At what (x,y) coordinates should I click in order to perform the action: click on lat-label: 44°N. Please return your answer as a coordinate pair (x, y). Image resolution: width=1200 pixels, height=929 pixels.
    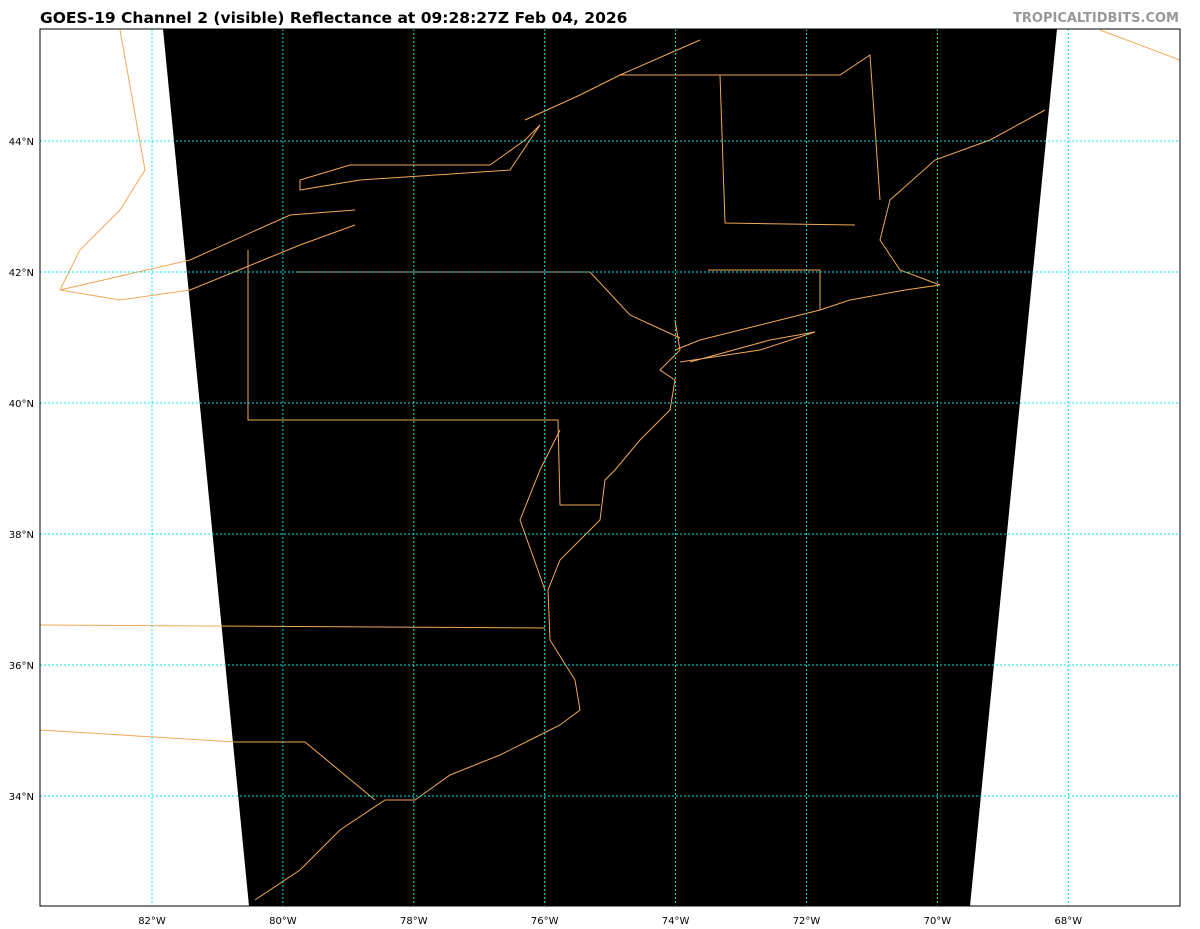
    Looking at the image, I should click on (21, 142).